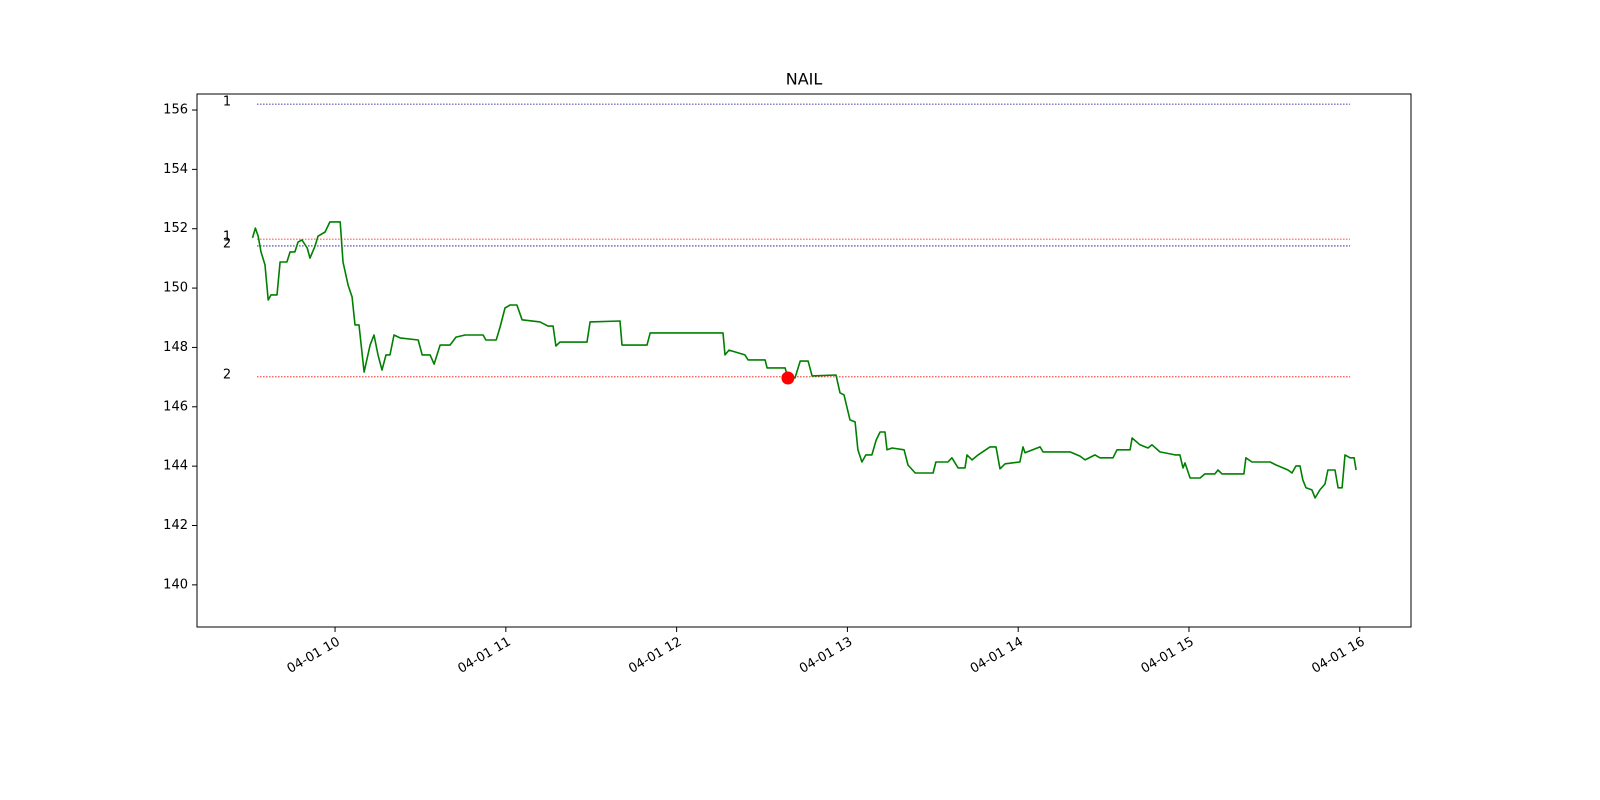  I want to click on x-tick-label: 04-01 15, so click(1168, 656).